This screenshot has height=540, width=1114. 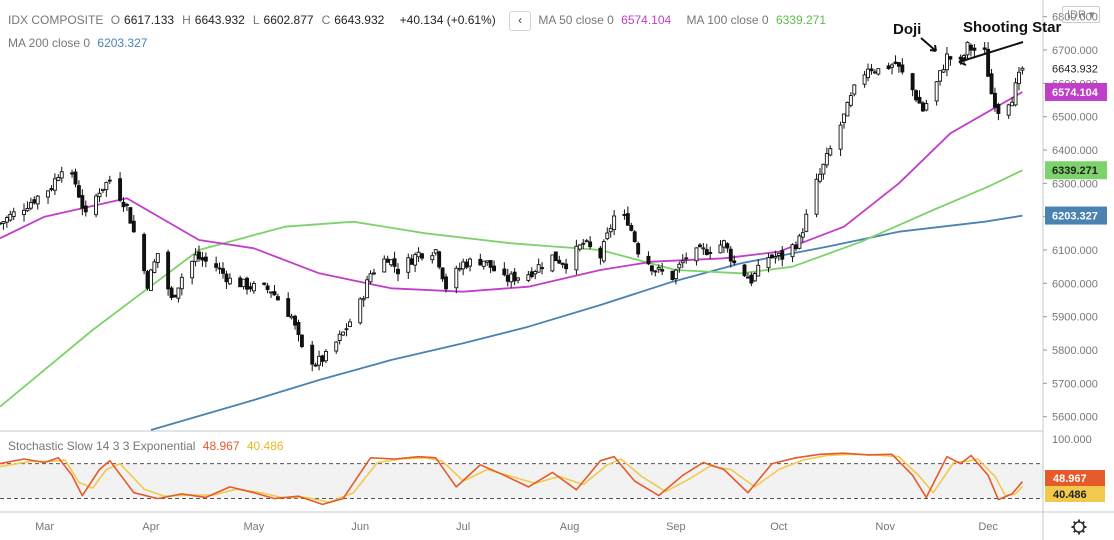 I want to click on currency-selector: IDR ▾, so click(x=1081, y=14).